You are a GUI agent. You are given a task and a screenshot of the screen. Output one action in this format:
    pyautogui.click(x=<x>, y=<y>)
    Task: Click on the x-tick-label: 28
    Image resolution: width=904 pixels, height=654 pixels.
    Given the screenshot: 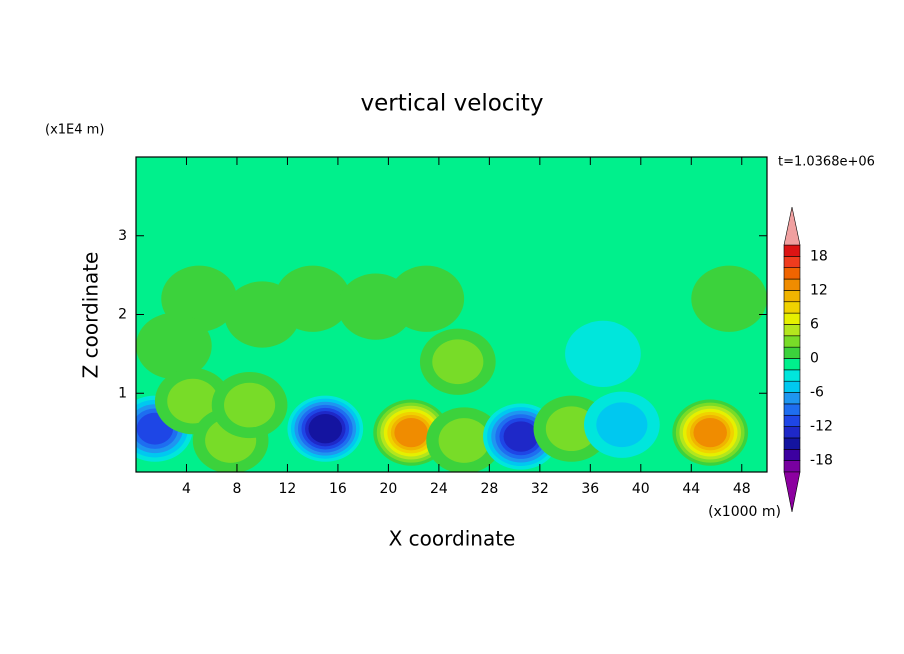 What is the action you would take?
    pyautogui.click(x=489, y=489)
    